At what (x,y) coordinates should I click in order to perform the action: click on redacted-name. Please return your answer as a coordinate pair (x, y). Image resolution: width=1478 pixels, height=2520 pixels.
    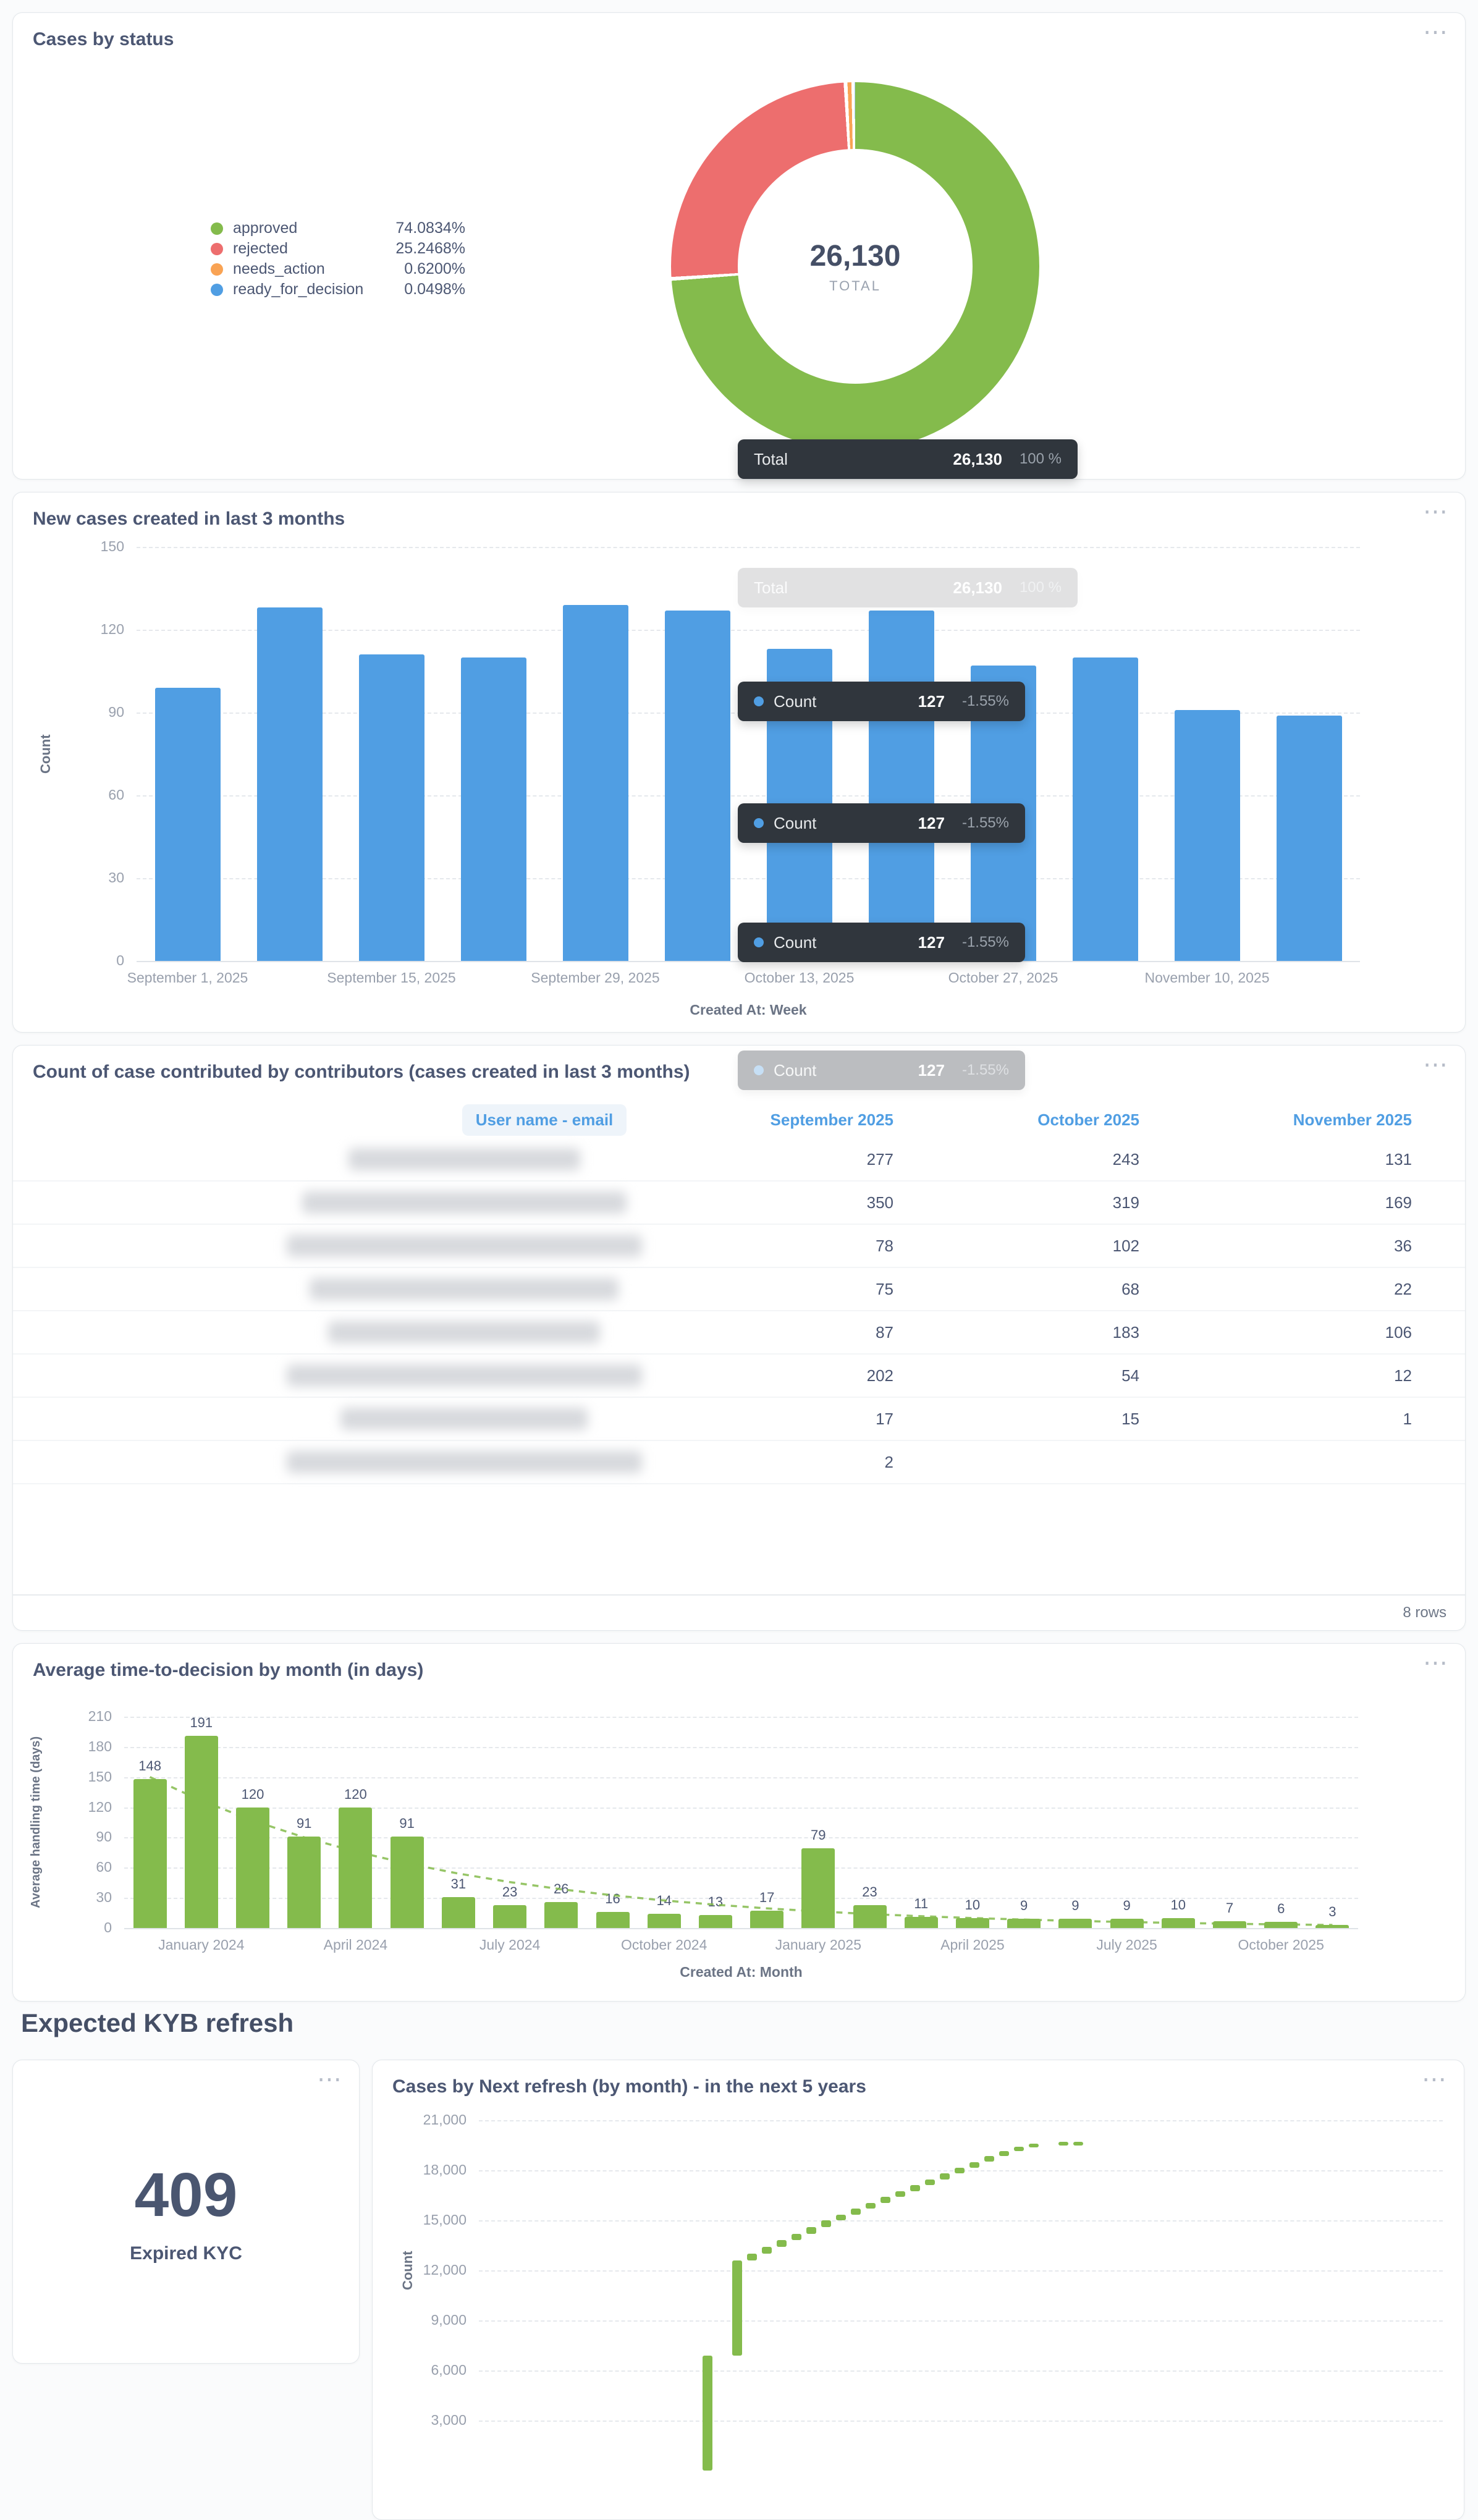
    Looking at the image, I should click on (464, 1289).